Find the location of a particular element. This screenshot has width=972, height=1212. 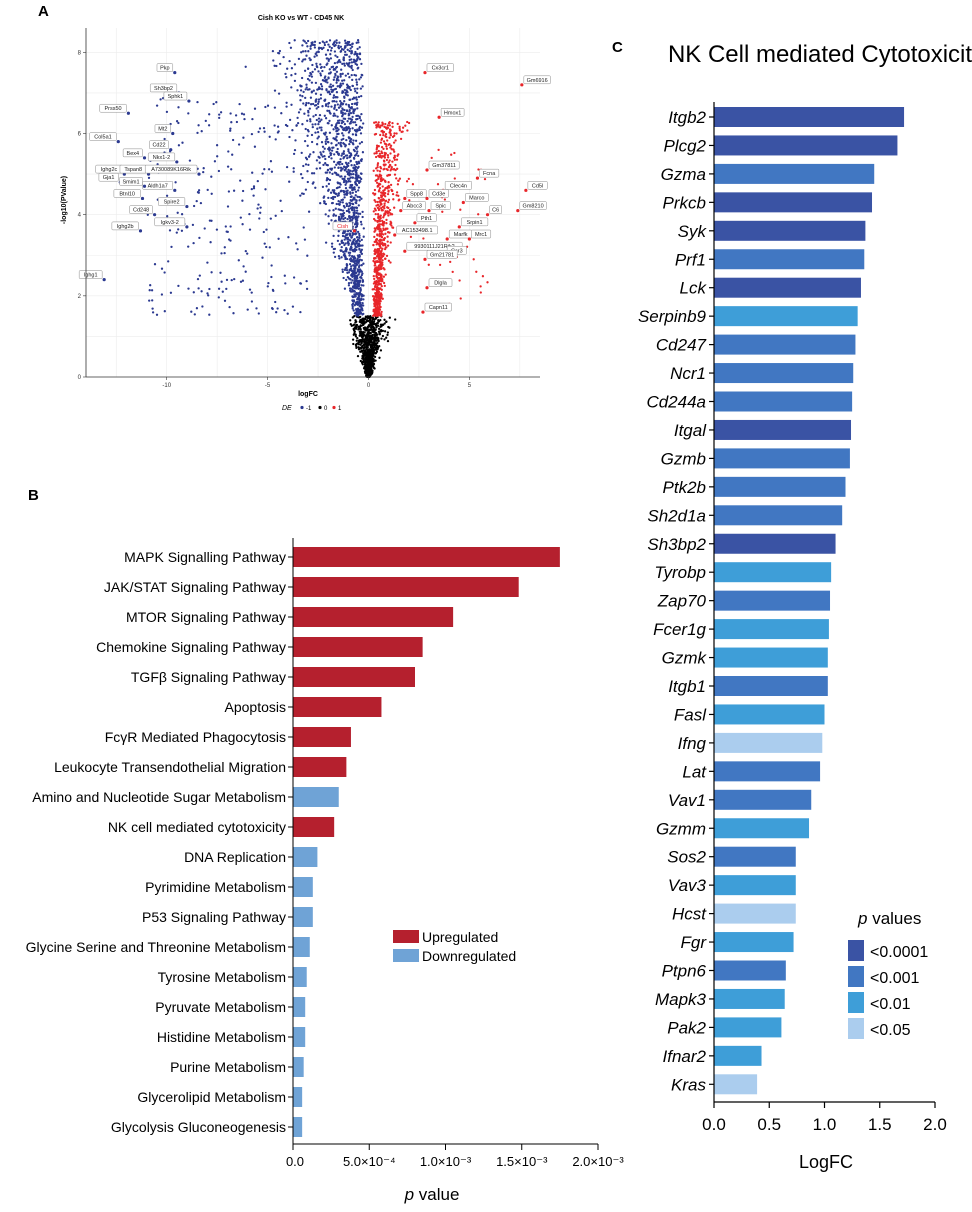

panel-label-b: B is located at coordinates (33, 495).